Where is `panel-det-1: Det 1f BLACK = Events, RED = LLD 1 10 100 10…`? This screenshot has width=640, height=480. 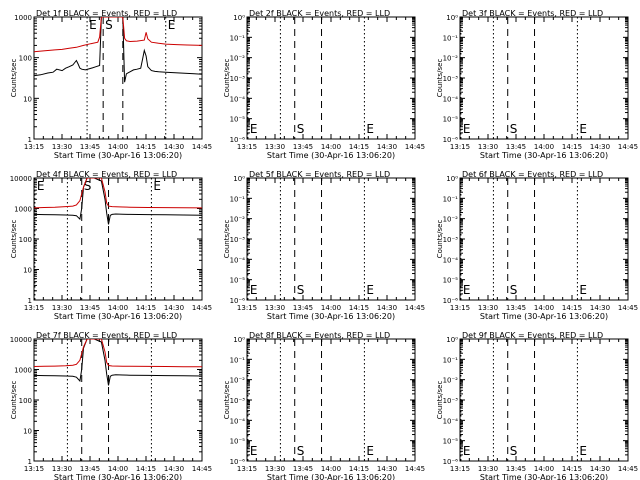 panel-det-1: Det 1f BLACK = Events, RED = LLD 1 10 100 10… is located at coordinates (111, 84).